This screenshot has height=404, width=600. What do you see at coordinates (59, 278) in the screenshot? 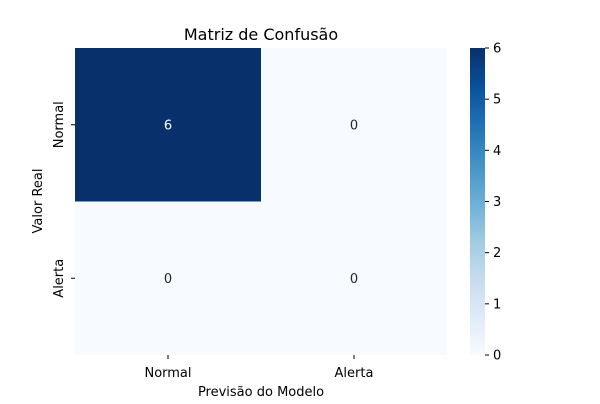
I see `y-tick-label: Alerta` at bounding box center [59, 278].